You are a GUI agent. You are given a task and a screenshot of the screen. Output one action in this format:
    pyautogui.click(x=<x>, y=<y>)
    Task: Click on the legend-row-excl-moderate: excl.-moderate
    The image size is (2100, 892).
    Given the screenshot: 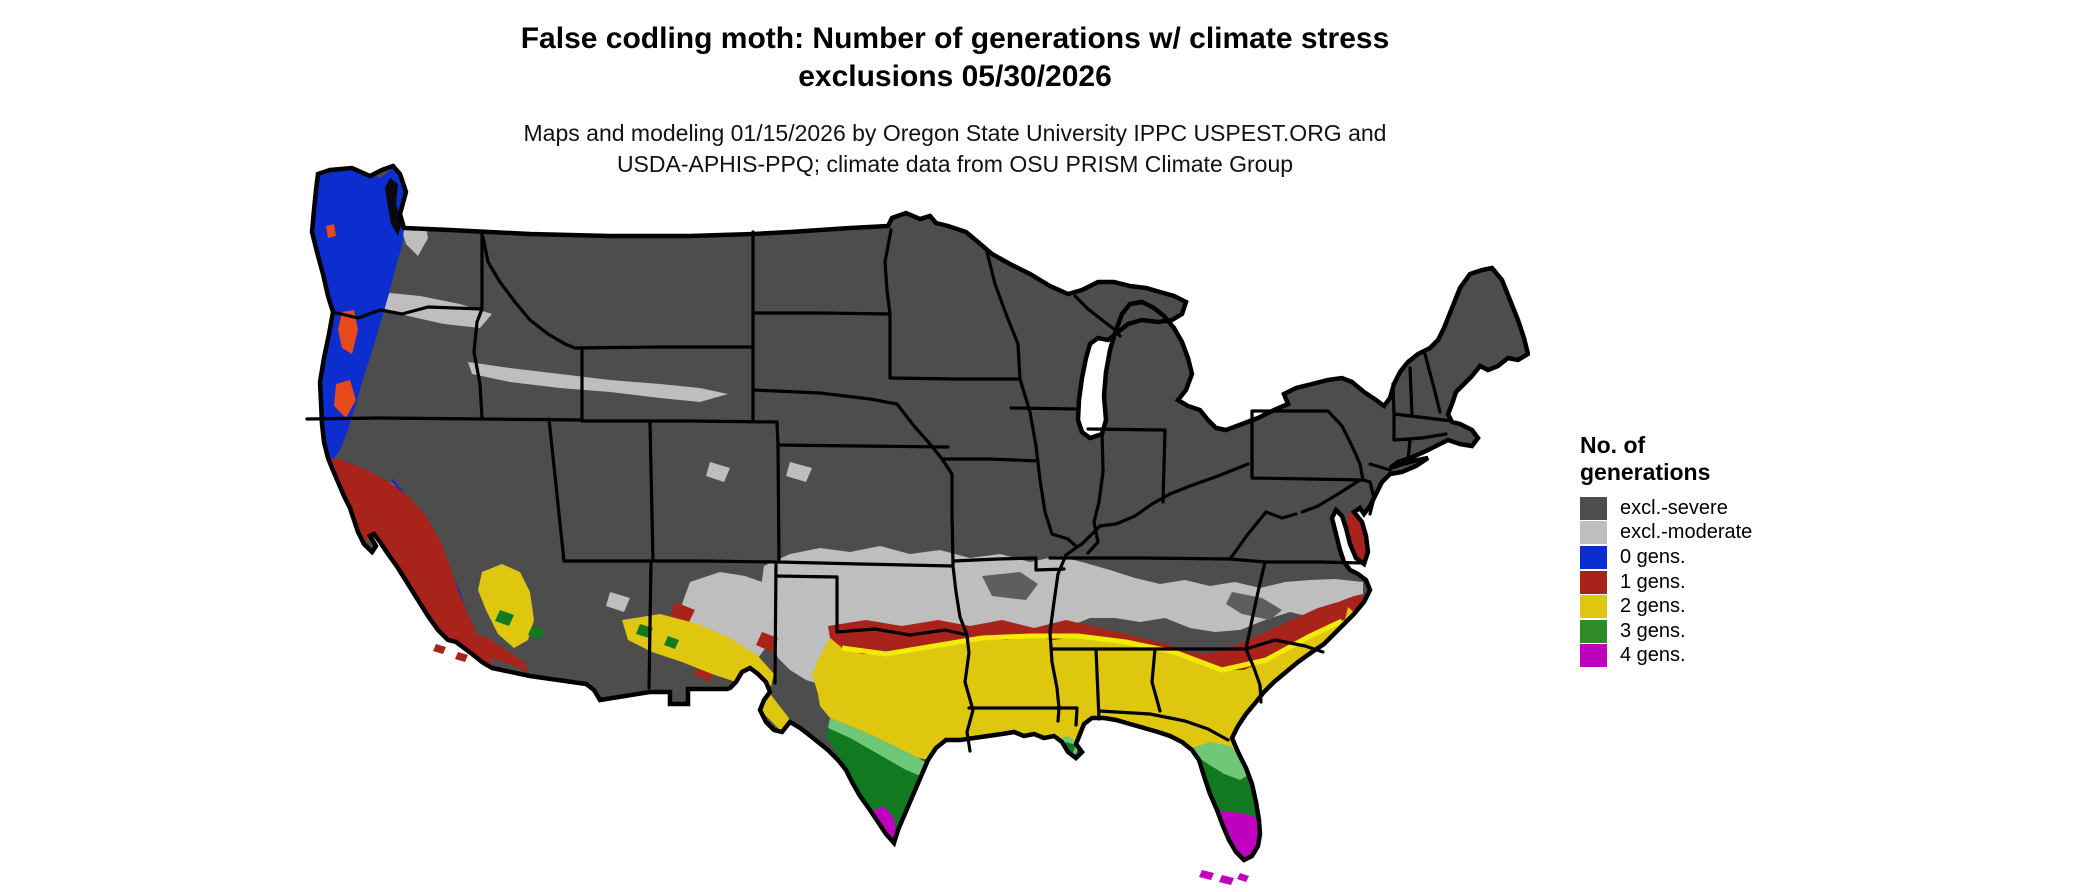 What is the action you would take?
    pyautogui.click(x=1700, y=533)
    